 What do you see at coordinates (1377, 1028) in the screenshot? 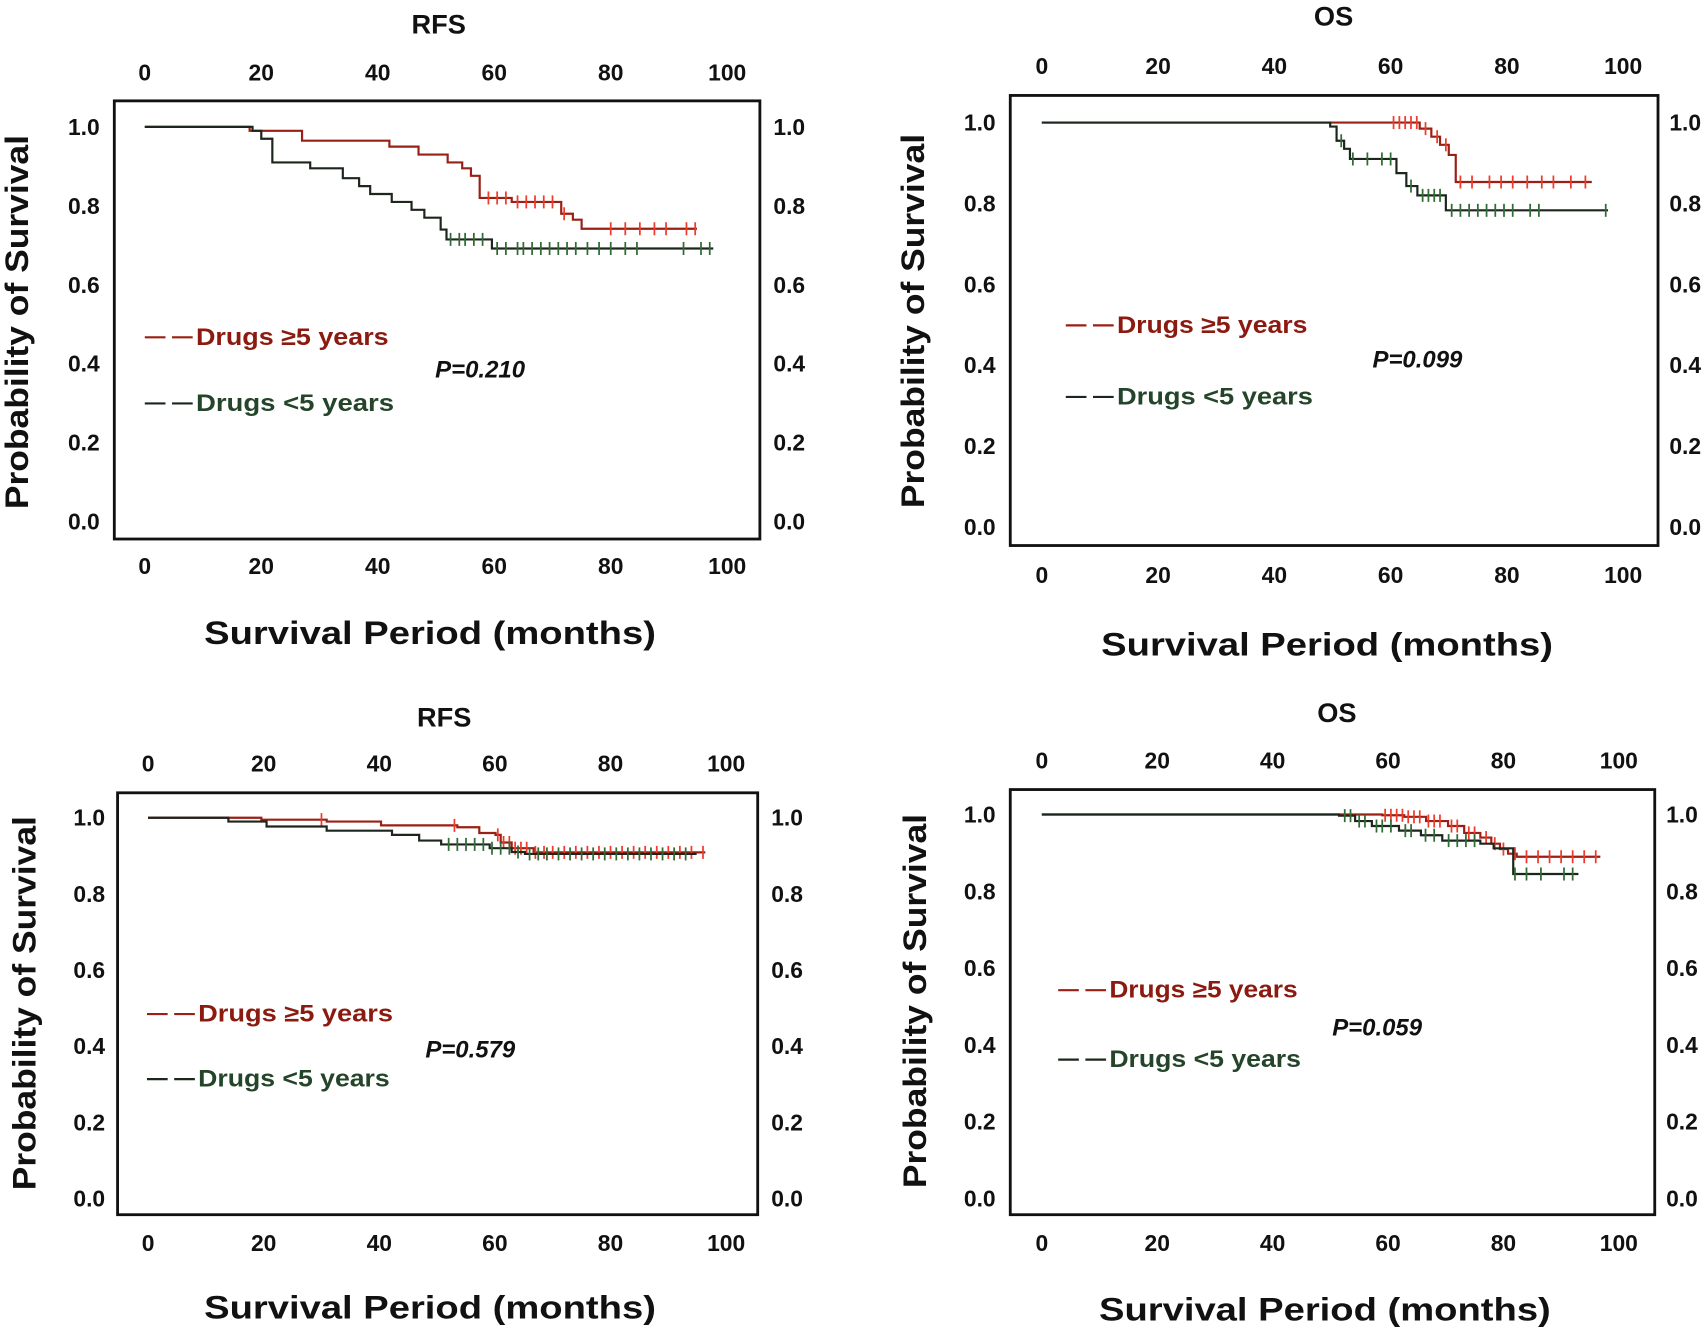
I see `p-value: P=0.059` at bounding box center [1377, 1028].